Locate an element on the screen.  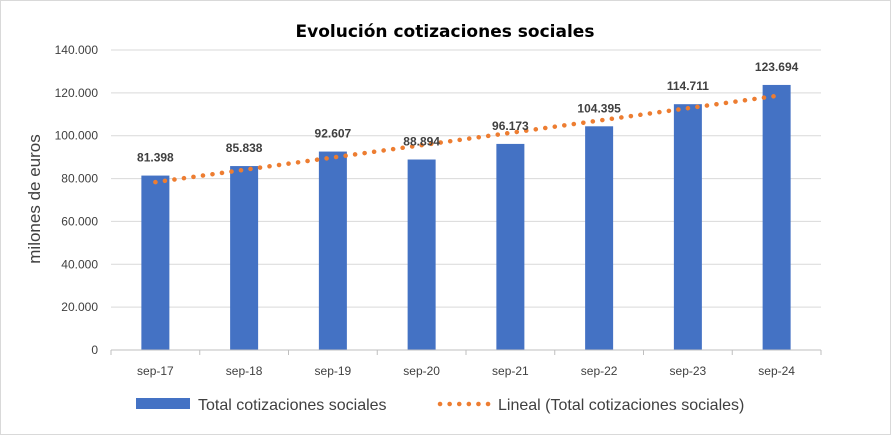
y-tick-label: 120.000 is located at coordinates (77, 93).